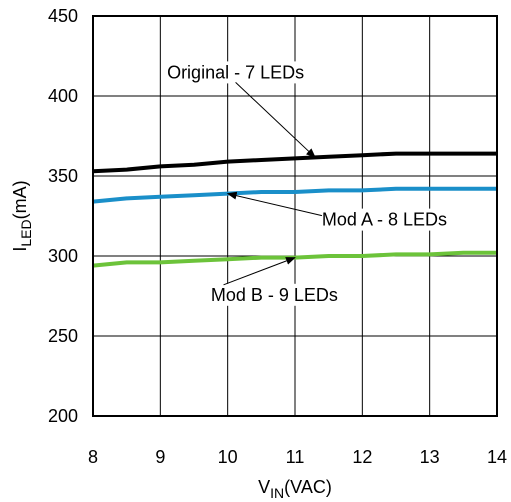 The width and height of the screenshot is (511, 502). I want to click on annotation-label-2: Mod A - 8 LEDs, so click(384, 220).